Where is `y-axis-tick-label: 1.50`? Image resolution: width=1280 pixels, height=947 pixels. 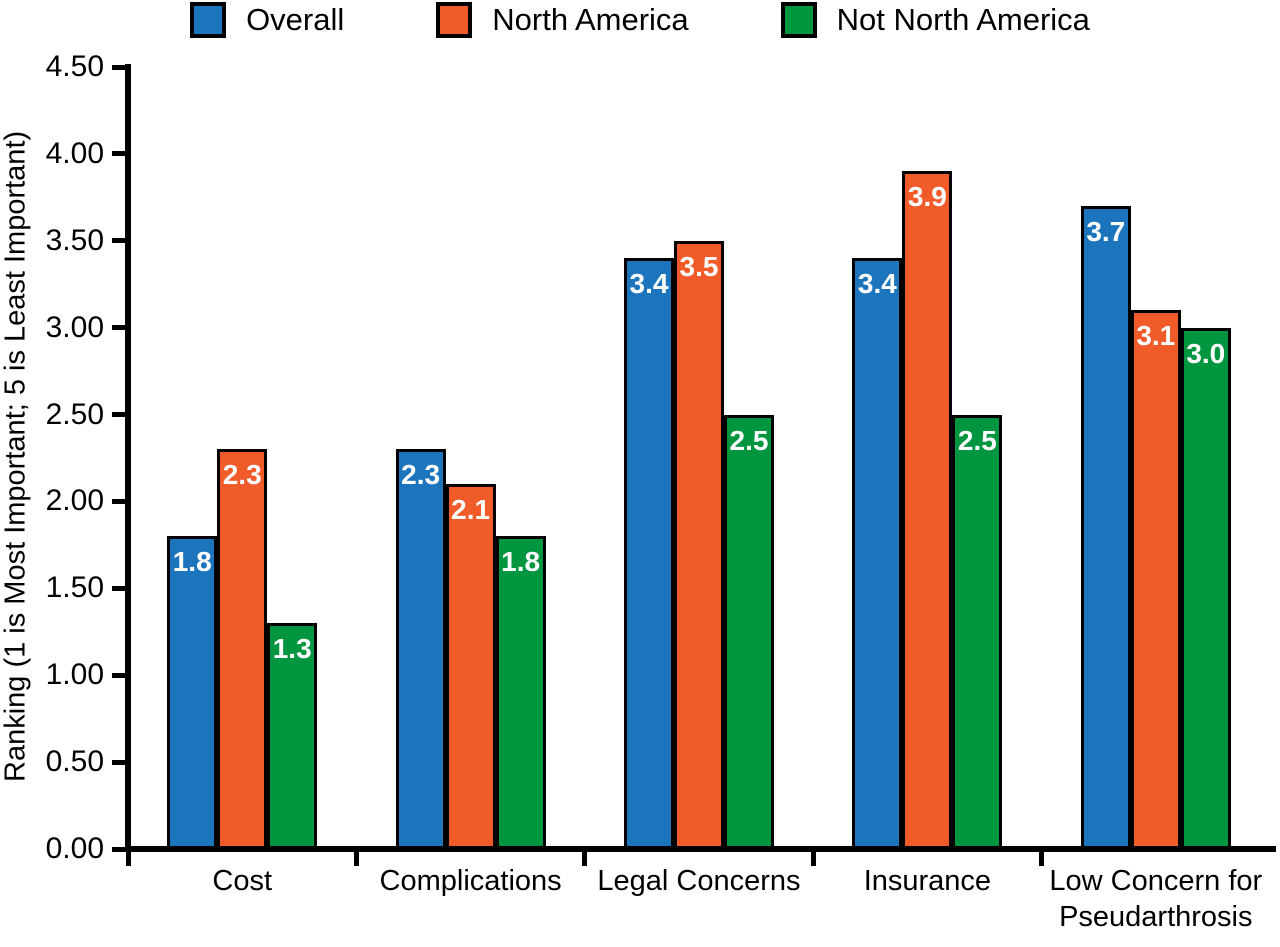 y-axis-tick-label: 1.50 is located at coordinates (74, 588).